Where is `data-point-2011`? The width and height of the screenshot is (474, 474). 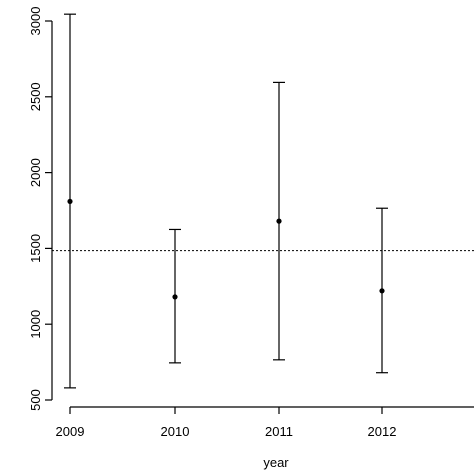
data-point-2011 is located at coordinates (279, 221).